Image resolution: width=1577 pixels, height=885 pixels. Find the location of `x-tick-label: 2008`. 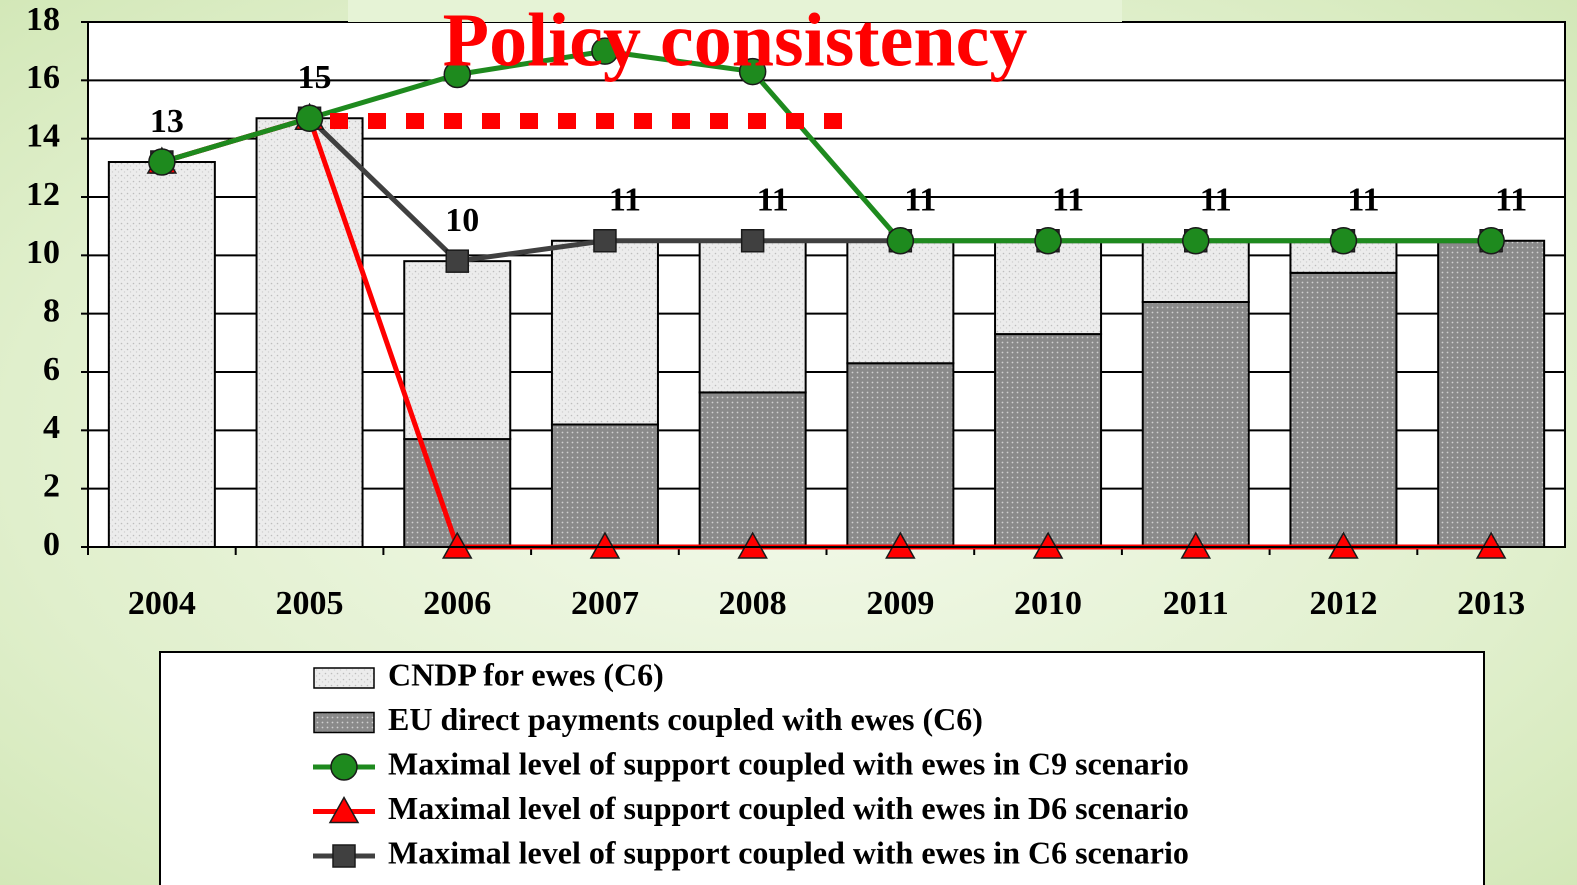

x-tick-label: 2008 is located at coordinates (753, 603).